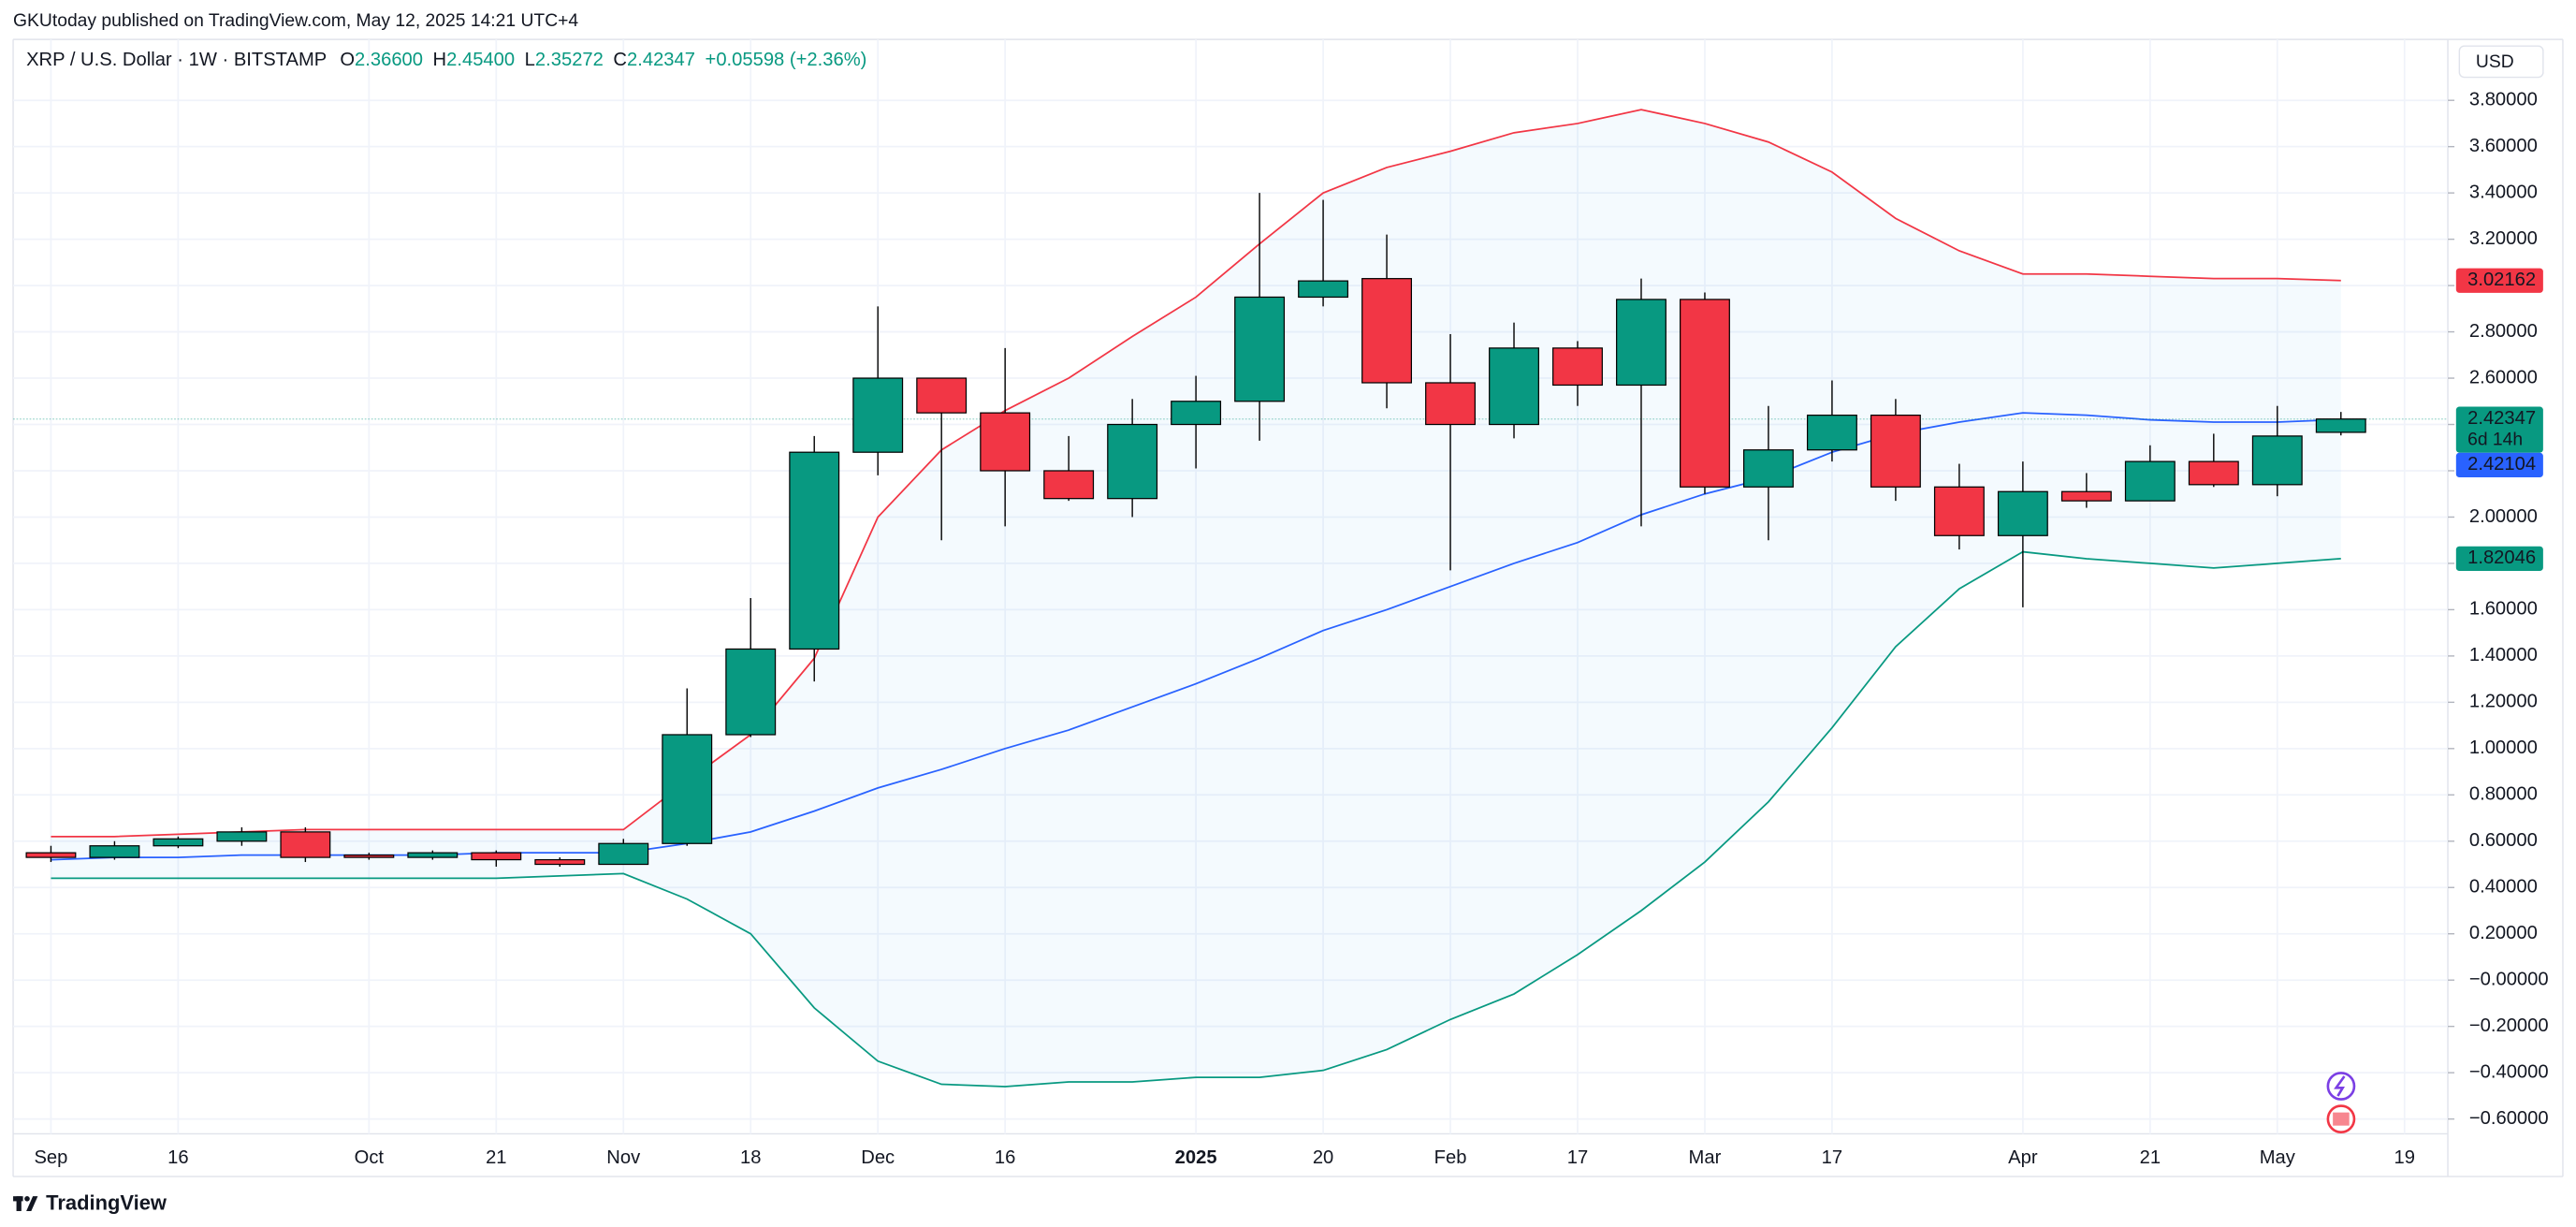 Image resolution: width=2576 pixels, height=1227 pixels. What do you see at coordinates (2495, 440) in the screenshot?
I see `price-countdown: 6d 14h` at bounding box center [2495, 440].